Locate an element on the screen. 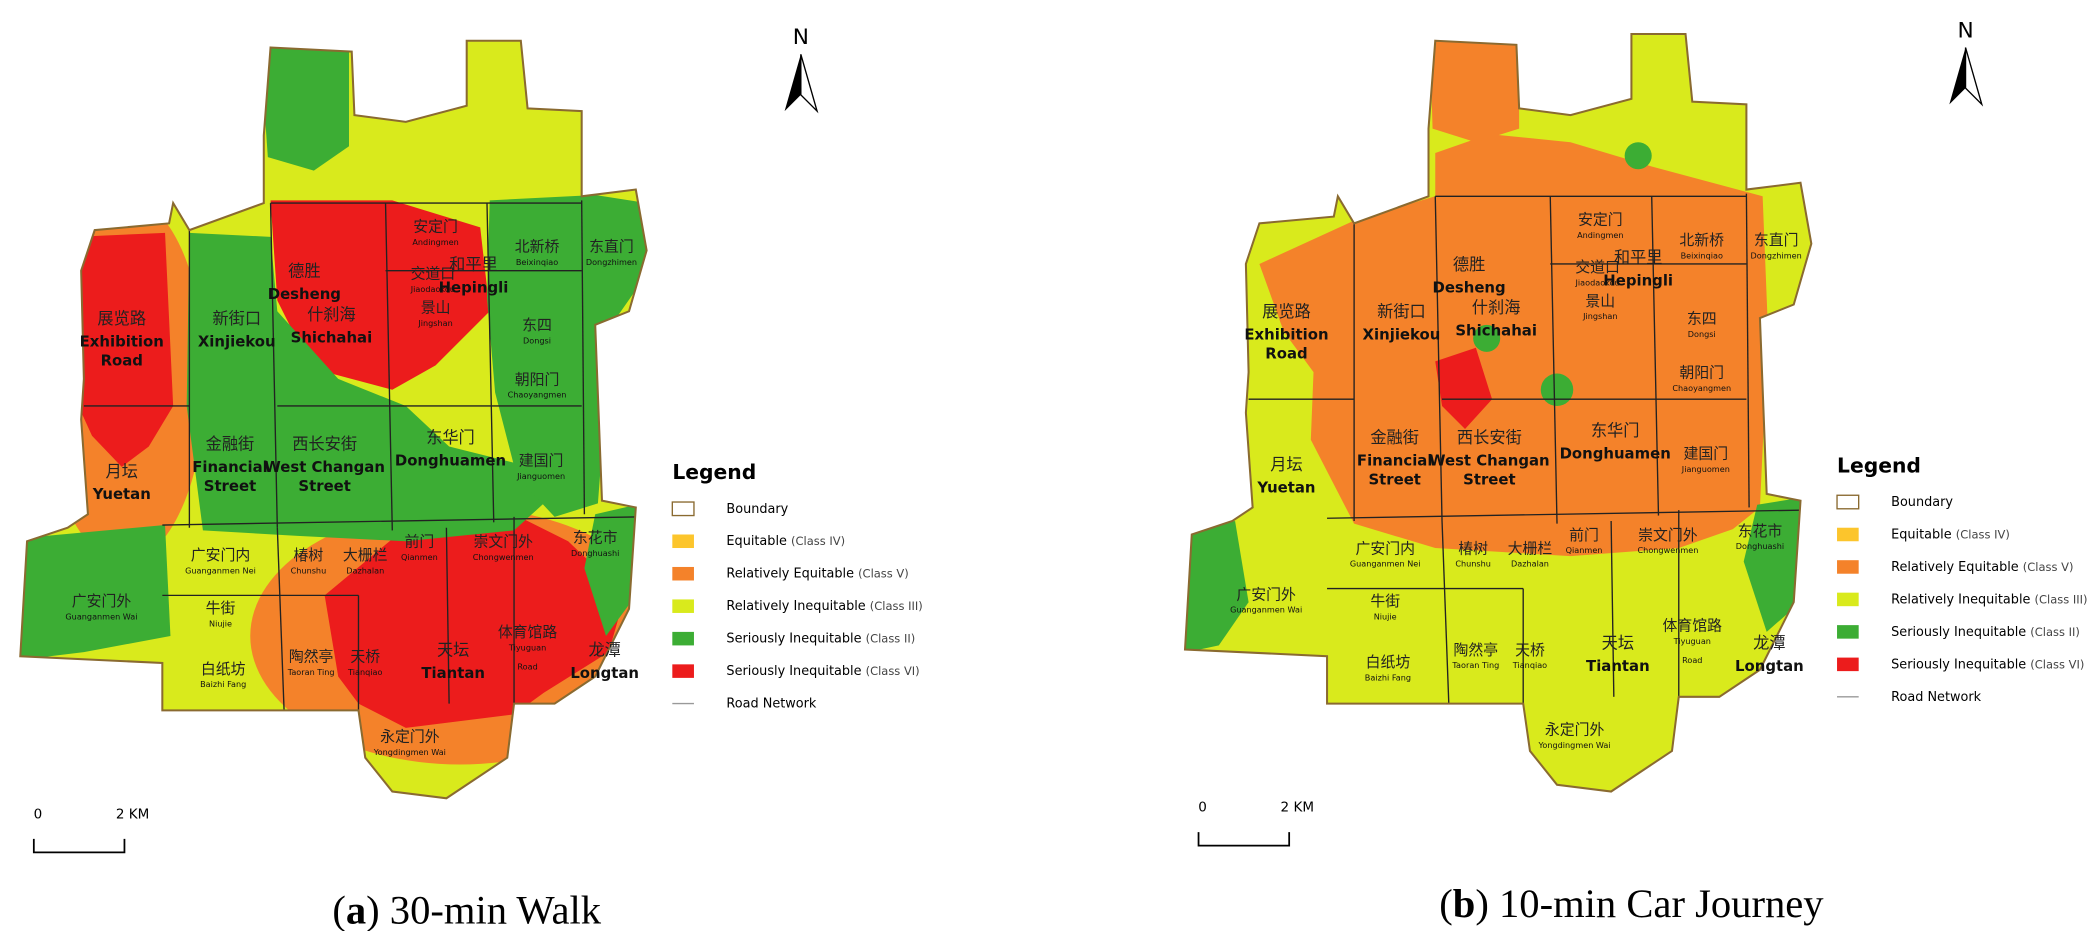 The width and height of the screenshot is (2090, 931). district-en: Baizhi Fang is located at coordinates (223, 684).